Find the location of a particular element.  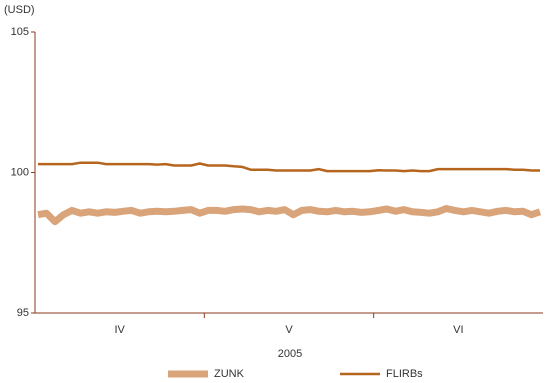

x-tick-label: VI is located at coordinates (458, 330).